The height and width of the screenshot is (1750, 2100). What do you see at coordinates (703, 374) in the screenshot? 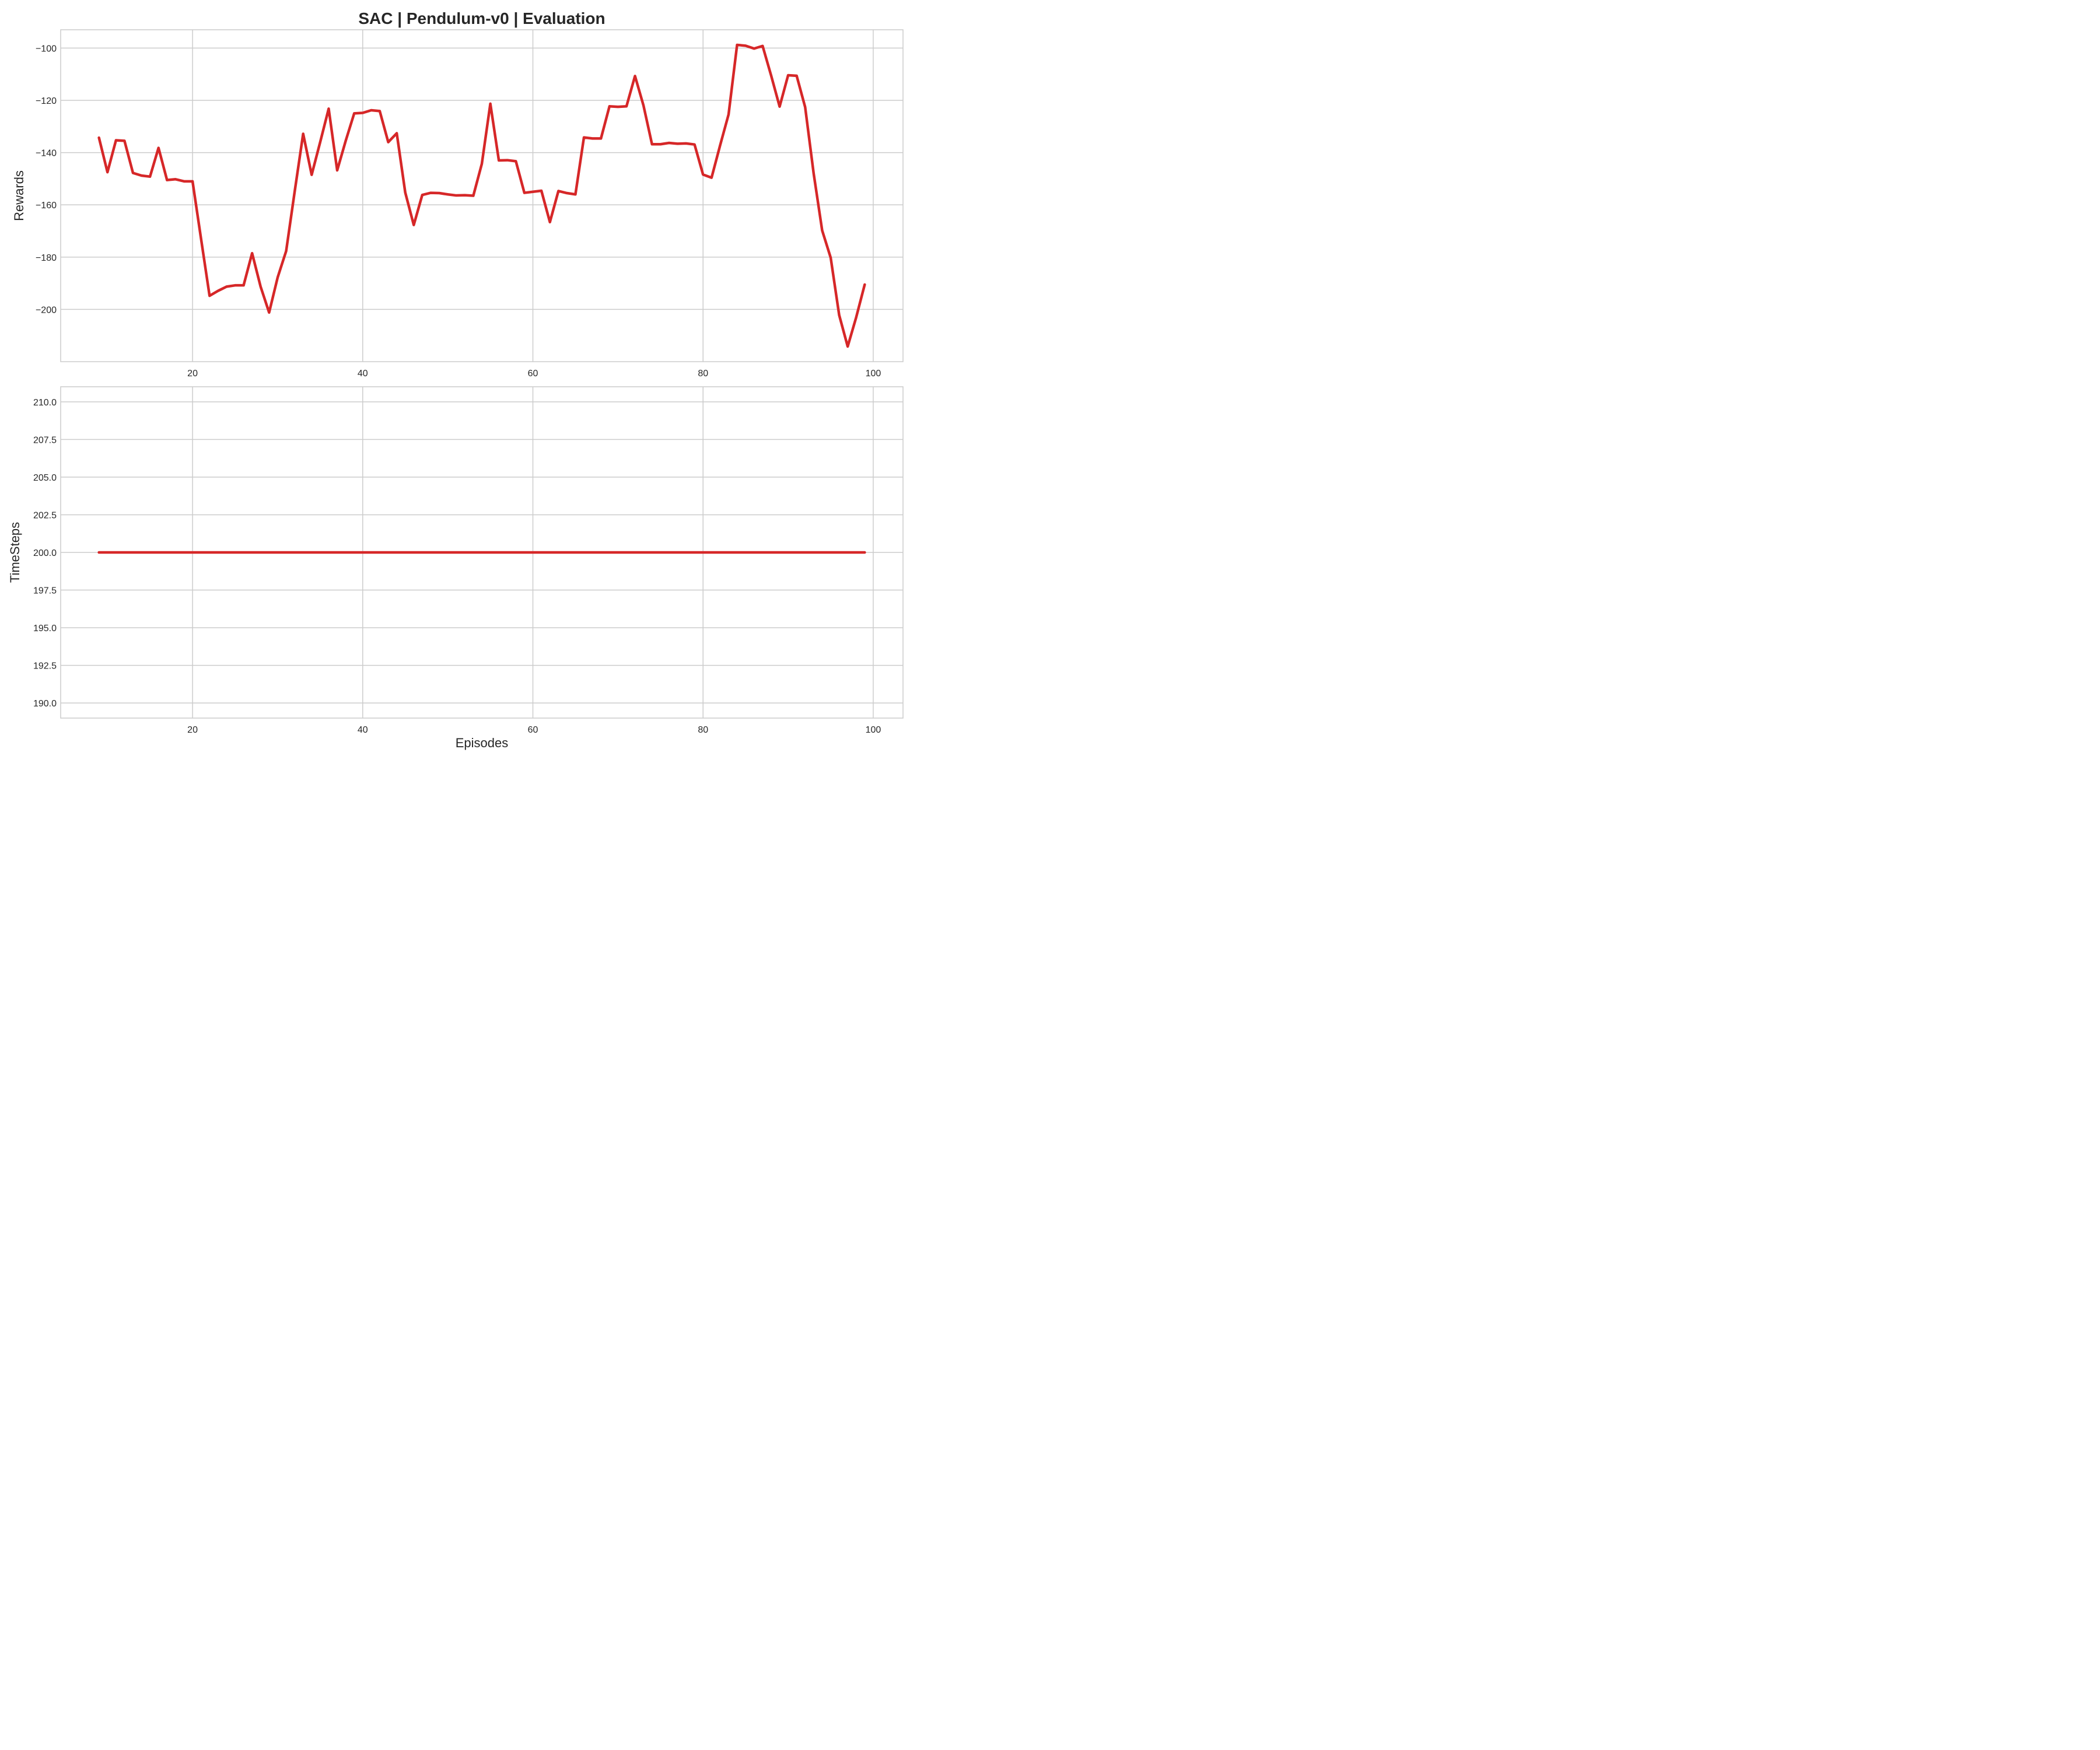
I see `rewards-x-tick-label: 80` at bounding box center [703, 374].